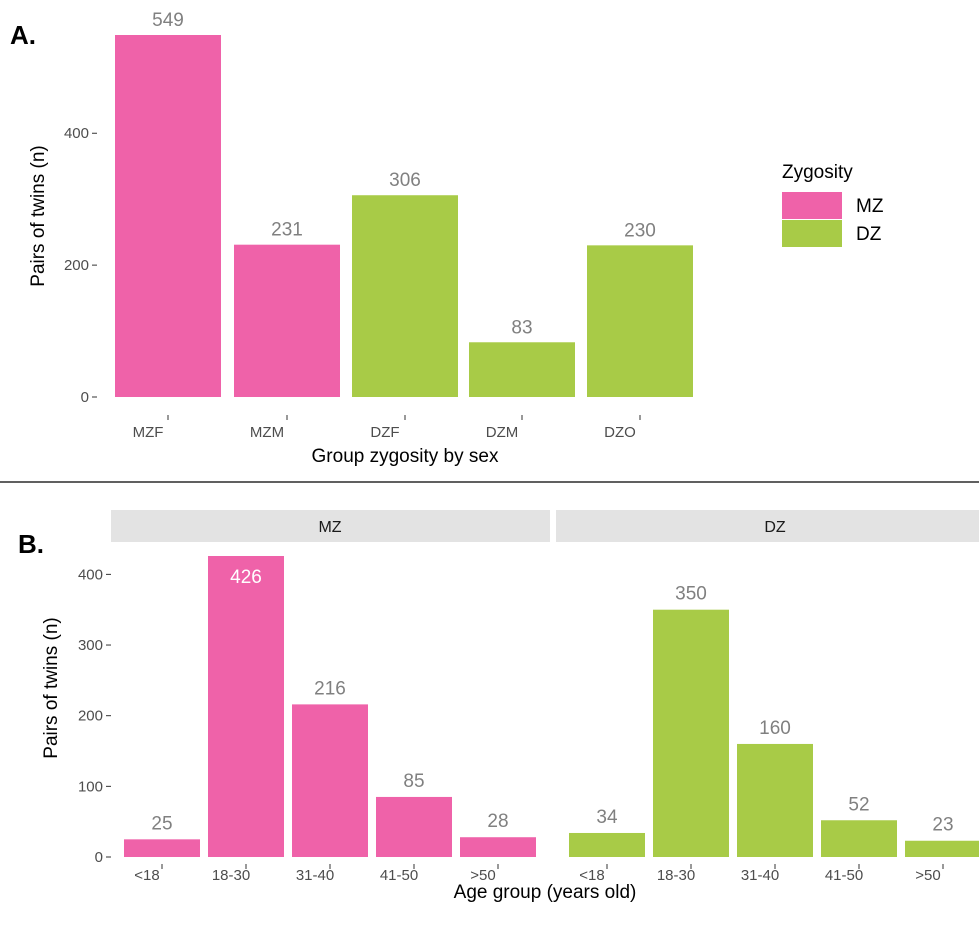 The width and height of the screenshot is (979, 926). Describe the element at coordinates (168, 20) in the screenshot. I see `bar-value-label-mzf: 549` at that location.